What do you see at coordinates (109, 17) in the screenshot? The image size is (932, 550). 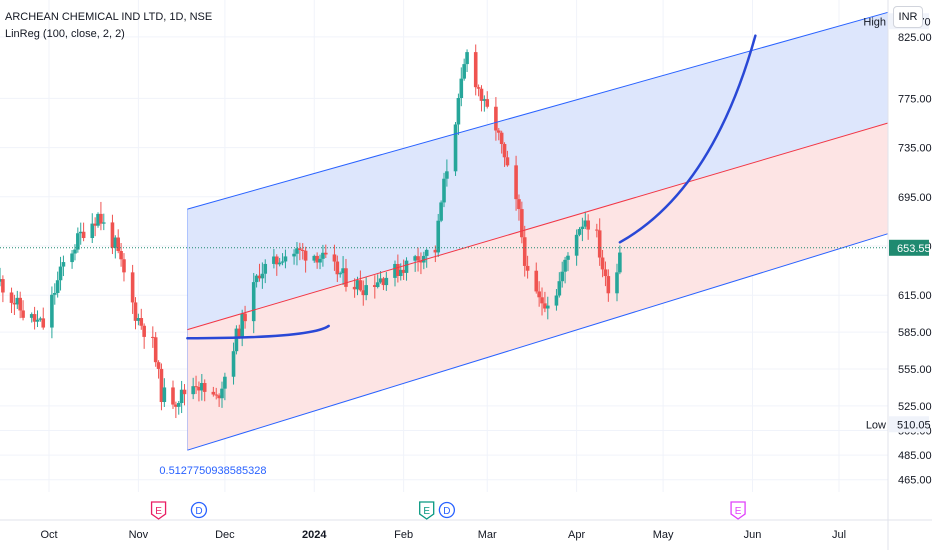 I see `symbol-title: ARCHEAN CHEMICAL IND LTD, 1D, NSE` at bounding box center [109, 17].